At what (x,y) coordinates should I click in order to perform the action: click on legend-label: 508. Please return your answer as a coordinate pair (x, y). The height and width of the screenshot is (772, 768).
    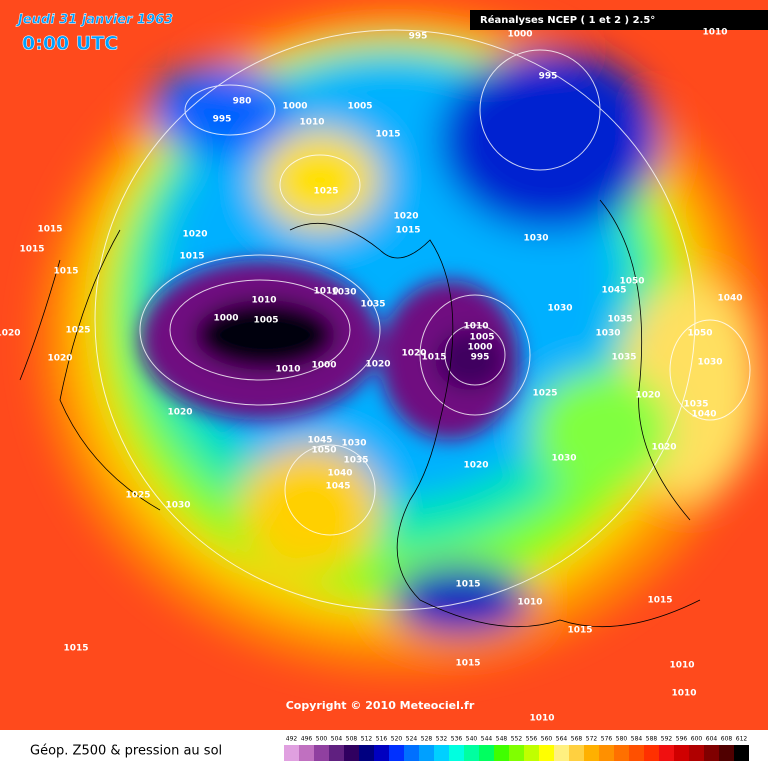
    Looking at the image, I should click on (352, 739).